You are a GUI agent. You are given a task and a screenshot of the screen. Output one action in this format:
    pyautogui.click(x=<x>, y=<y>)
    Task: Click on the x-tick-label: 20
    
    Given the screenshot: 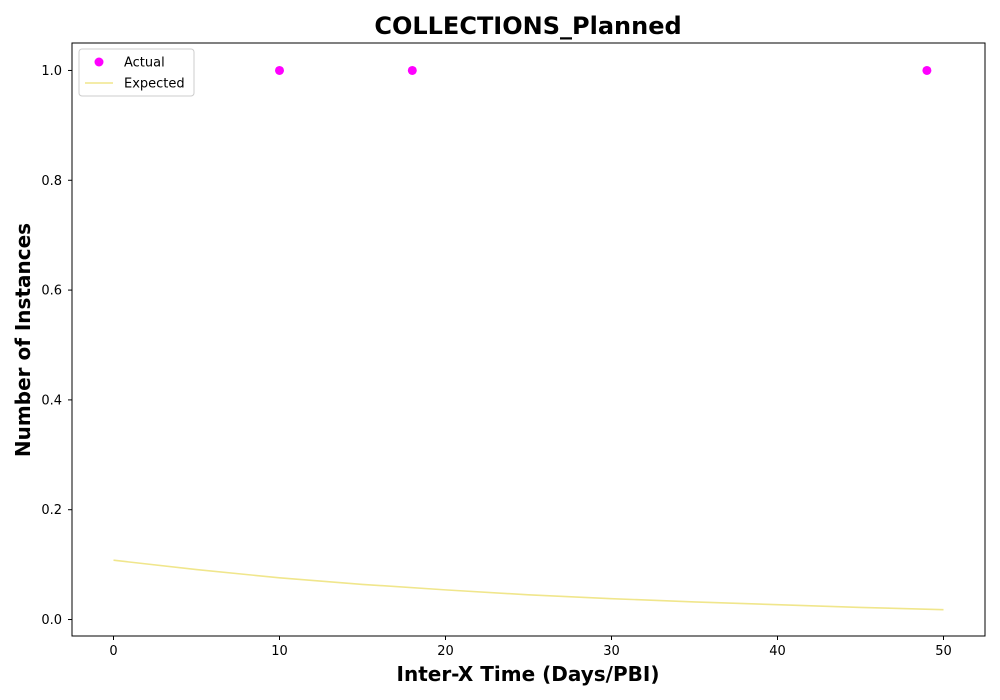 What is the action you would take?
    pyautogui.click(x=445, y=651)
    